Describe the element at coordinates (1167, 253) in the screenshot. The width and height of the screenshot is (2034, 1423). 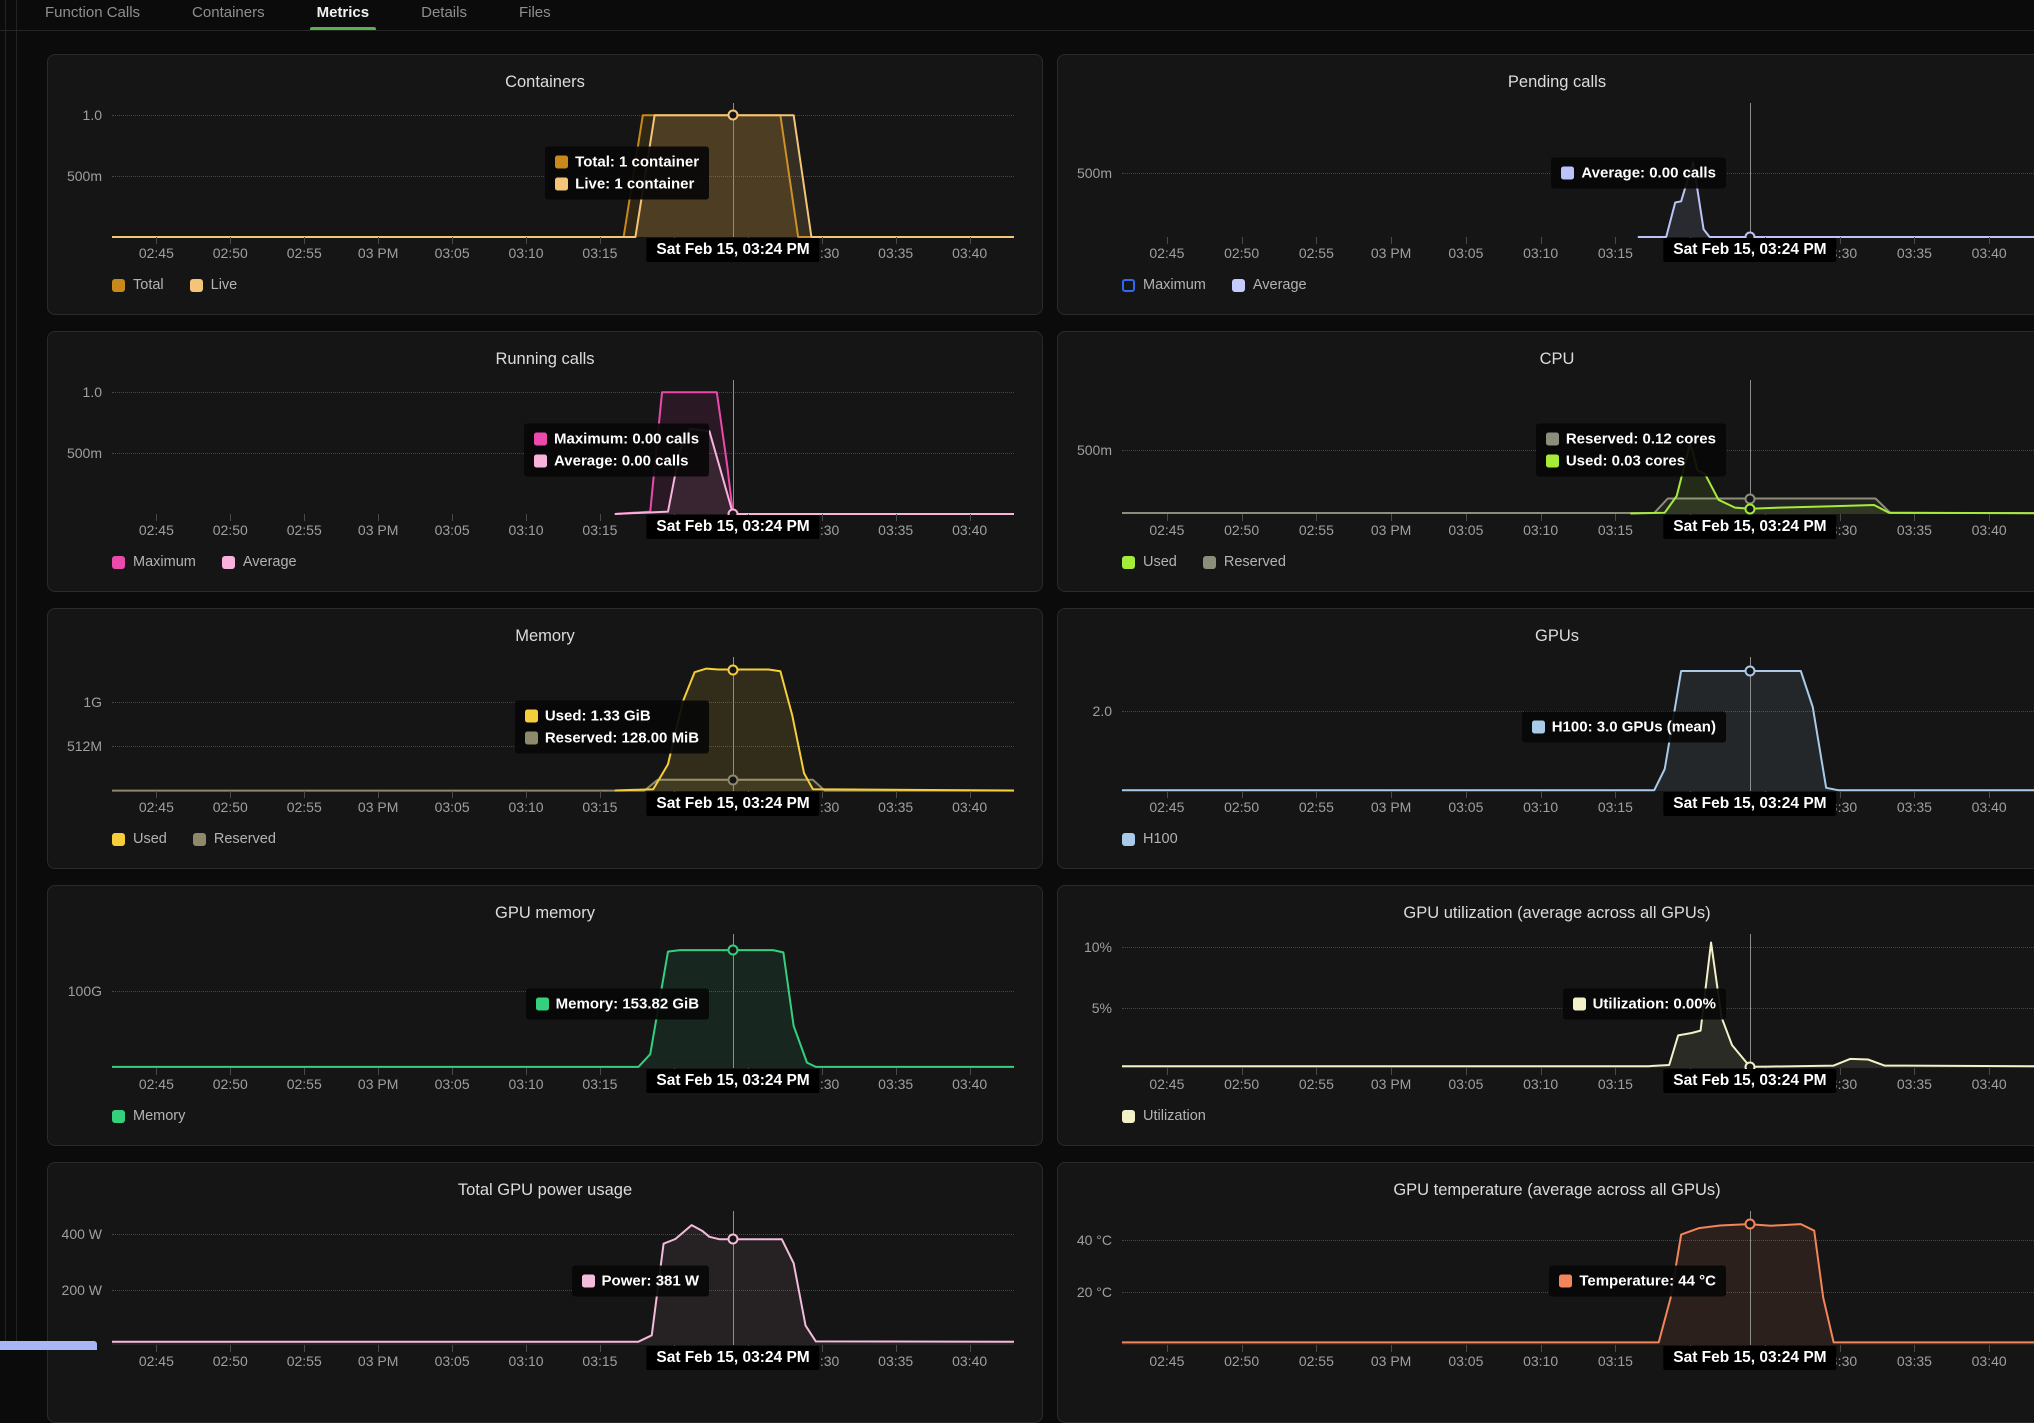
I see `x-axis-label: 02:45` at that location.